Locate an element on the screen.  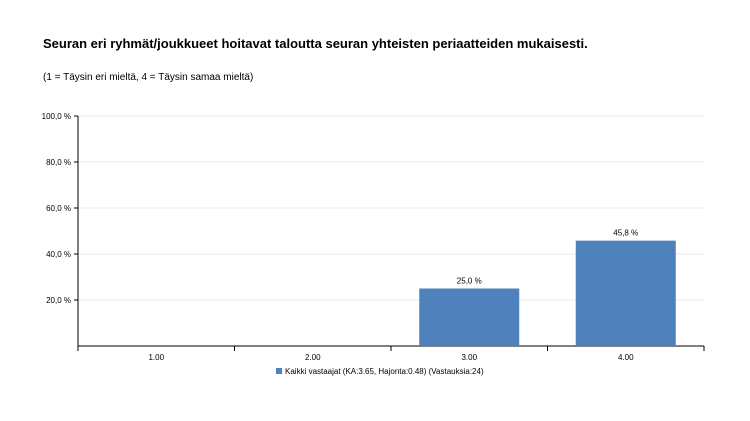
x-tick-label: 2.00 is located at coordinates (313, 357).